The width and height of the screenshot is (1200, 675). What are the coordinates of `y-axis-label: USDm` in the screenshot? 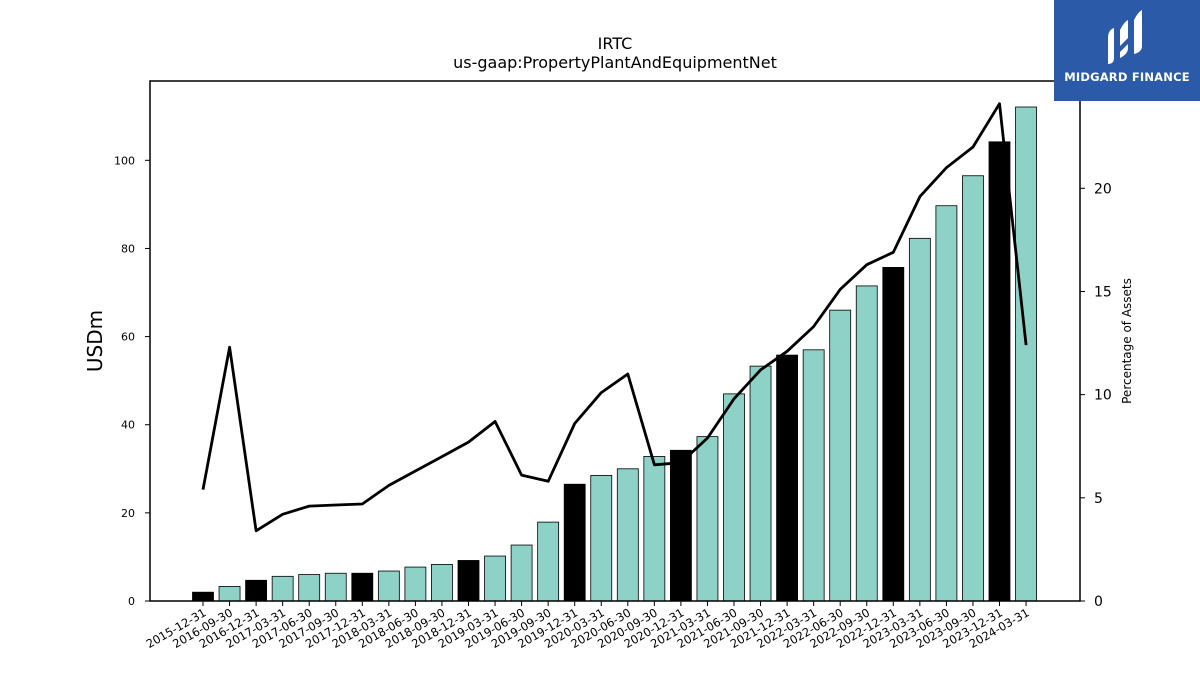 It's located at (95, 341).